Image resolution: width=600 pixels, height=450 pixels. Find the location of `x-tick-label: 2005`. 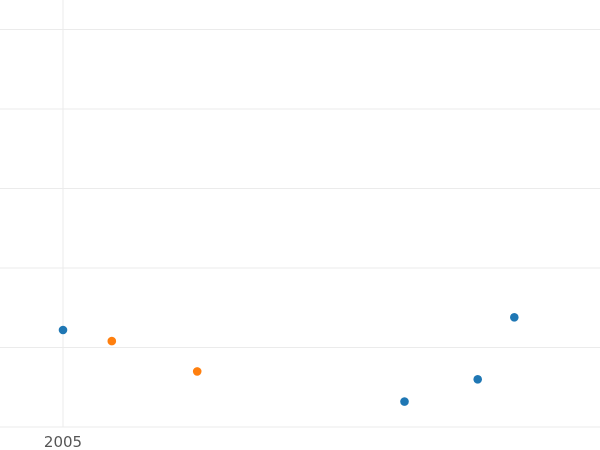

x-tick-label: 2005 is located at coordinates (63, 441).